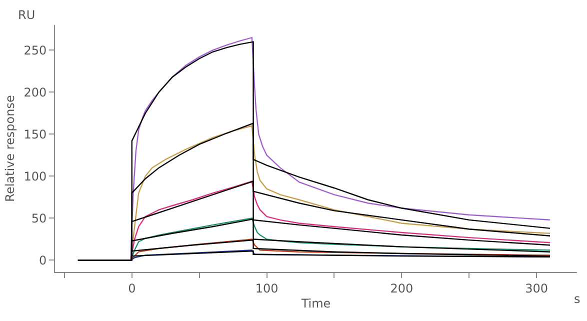  What do you see at coordinates (42, 260) in the screenshot?
I see `y-tick-label: 0` at bounding box center [42, 260].